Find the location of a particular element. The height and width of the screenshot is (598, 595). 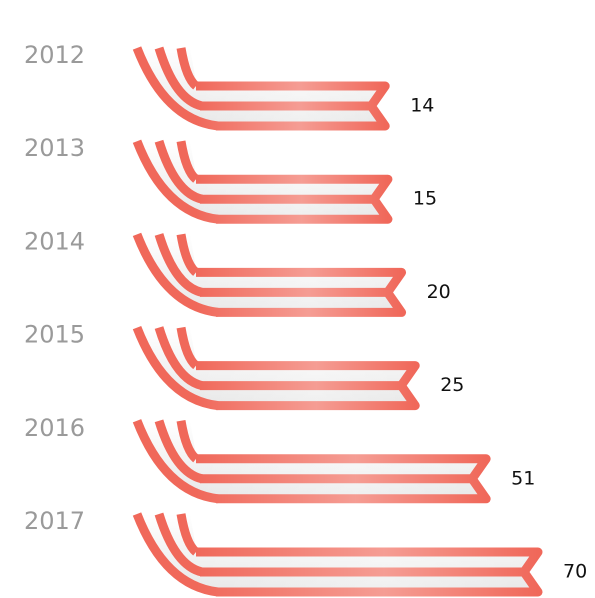

category-label: 2012 is located at coordinates (54, 55).